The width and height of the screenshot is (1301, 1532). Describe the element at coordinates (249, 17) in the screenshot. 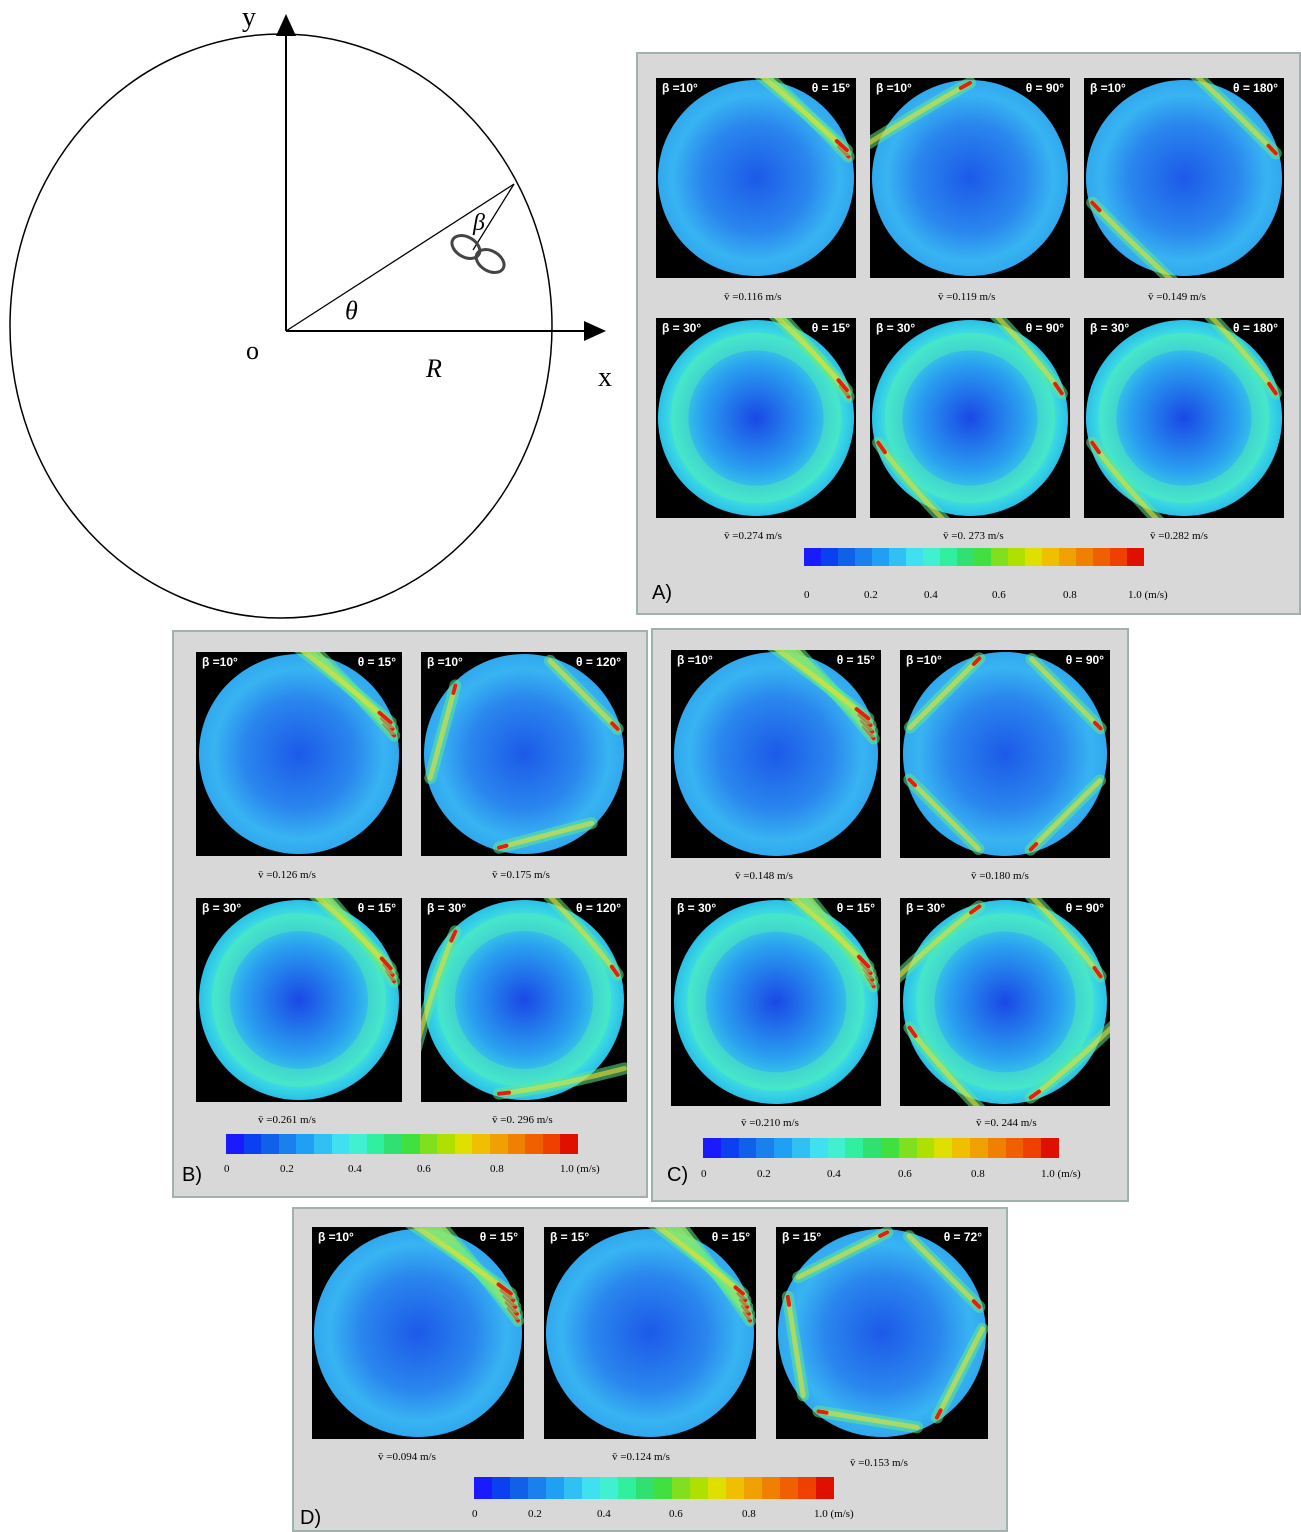

I see `y-axis-label: y` at that location.